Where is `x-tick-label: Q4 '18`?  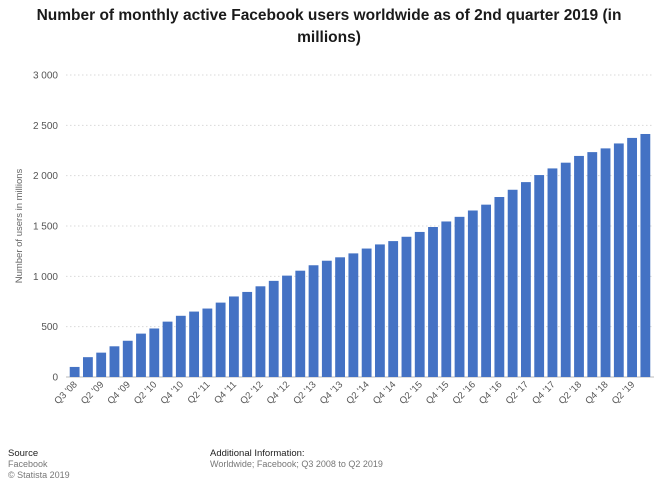
x-tick-label: Q4 '18 is located at coordinates (596, 392).